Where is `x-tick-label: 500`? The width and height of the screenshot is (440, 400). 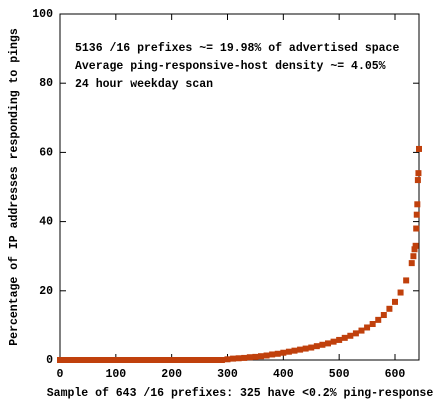 x-tick-label: 500 is located at coordinates (339, 374).